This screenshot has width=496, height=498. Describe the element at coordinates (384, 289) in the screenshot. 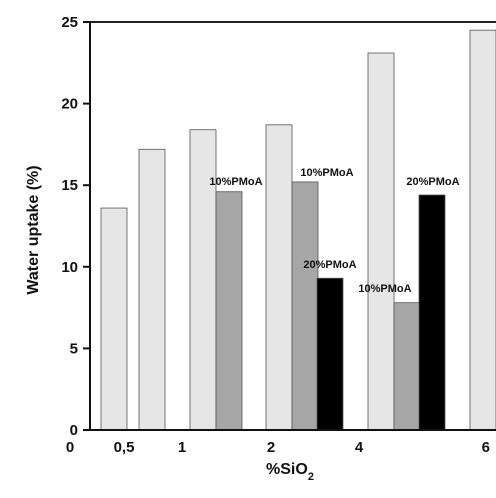

I see `bar-annotation-8: 10%PMoA` at that location.